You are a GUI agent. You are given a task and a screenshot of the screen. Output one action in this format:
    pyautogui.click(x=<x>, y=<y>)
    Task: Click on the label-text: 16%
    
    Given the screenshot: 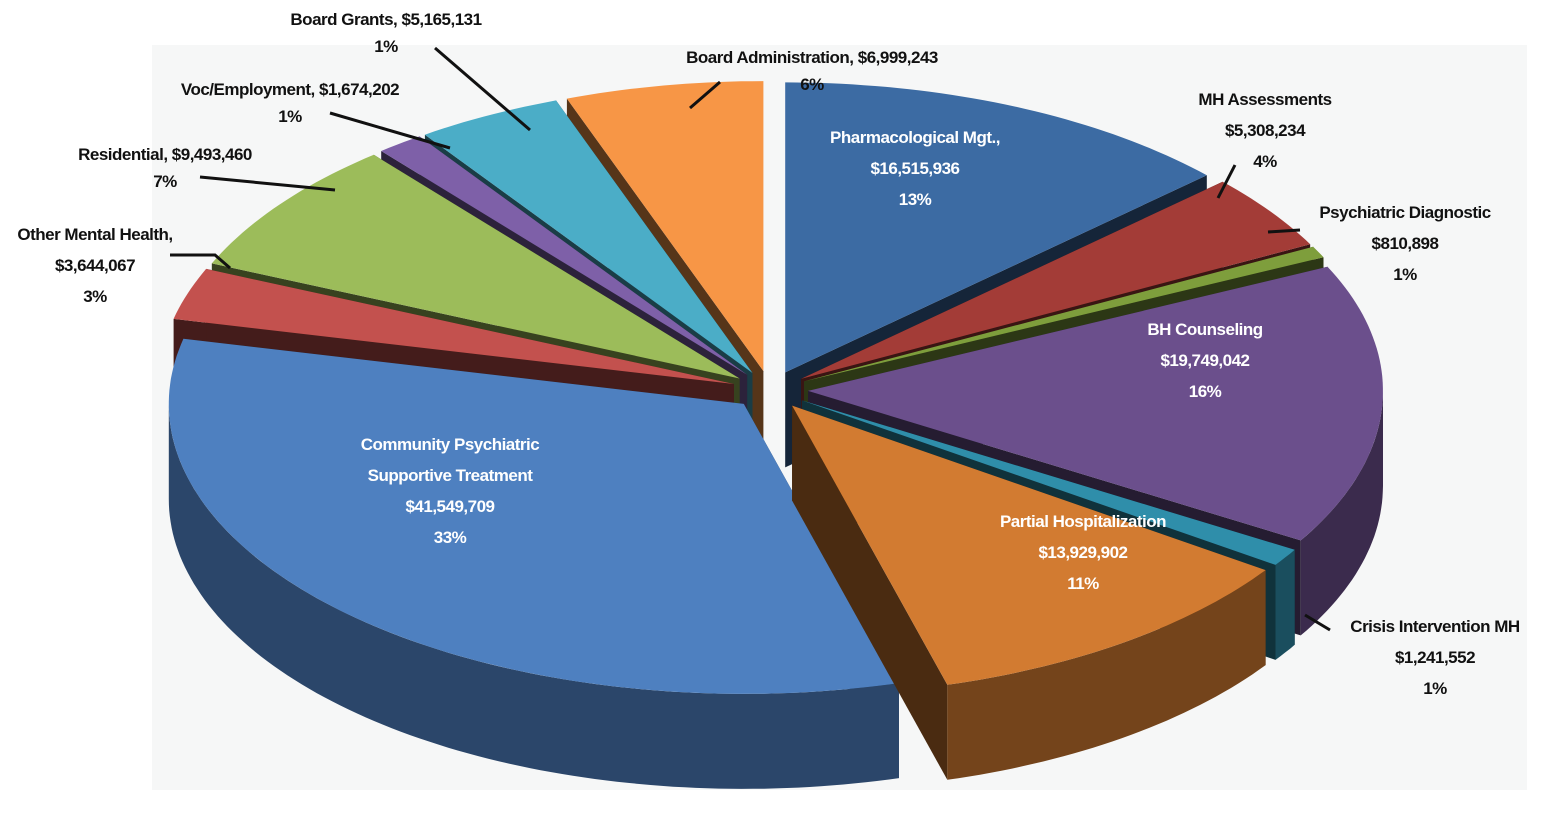 What is the action you would take?
    pyautogui.click(x=1205, y=391)
    